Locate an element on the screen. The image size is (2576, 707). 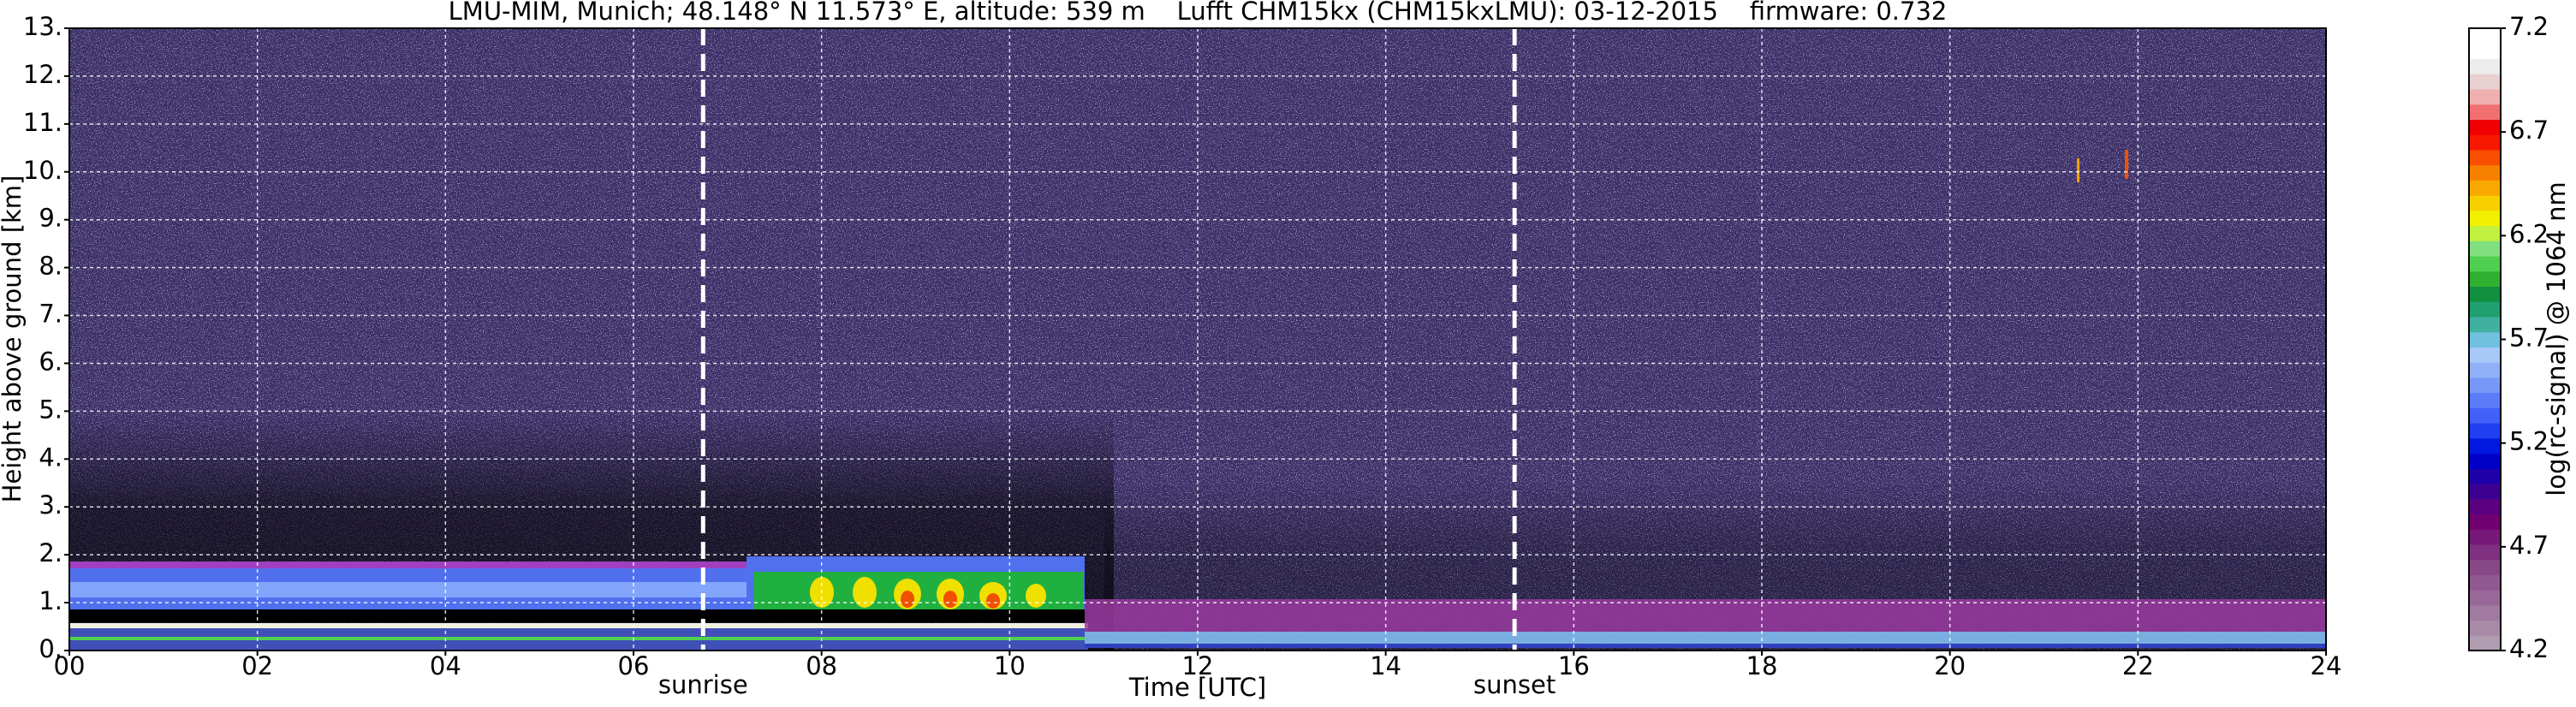
y-tick-label: 11. is located at coordinates (42, 123).